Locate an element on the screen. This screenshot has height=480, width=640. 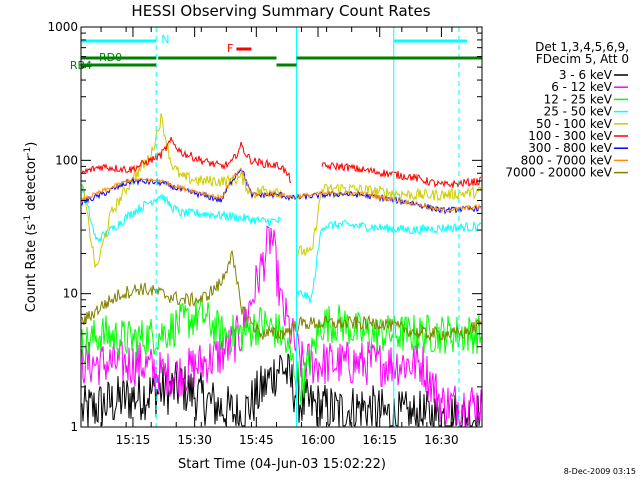
legend-label-2: 6 - 12 keV is located at coordinates (582, 87).